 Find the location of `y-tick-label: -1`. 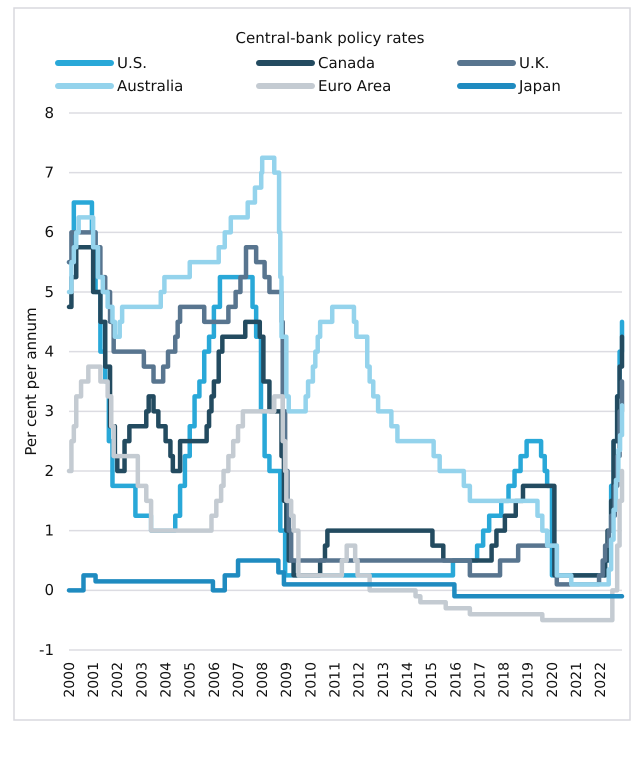

y-tick-label: -1 is located at coordinates (46, 649).